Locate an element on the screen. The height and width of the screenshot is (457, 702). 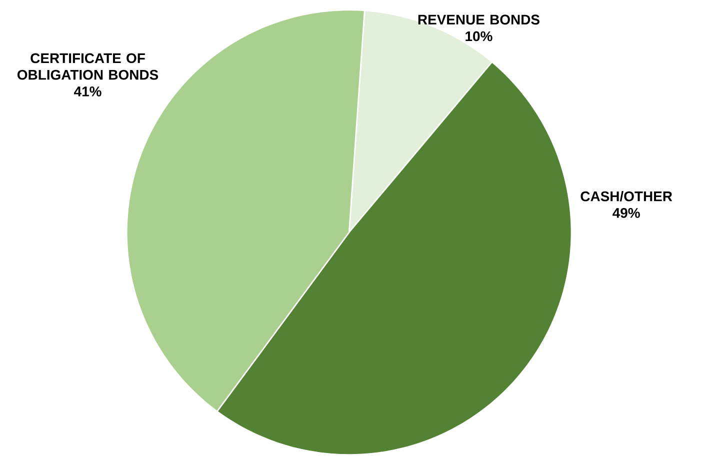
slice-label: REVENUE BONDS is located at coordinates (479, 19).